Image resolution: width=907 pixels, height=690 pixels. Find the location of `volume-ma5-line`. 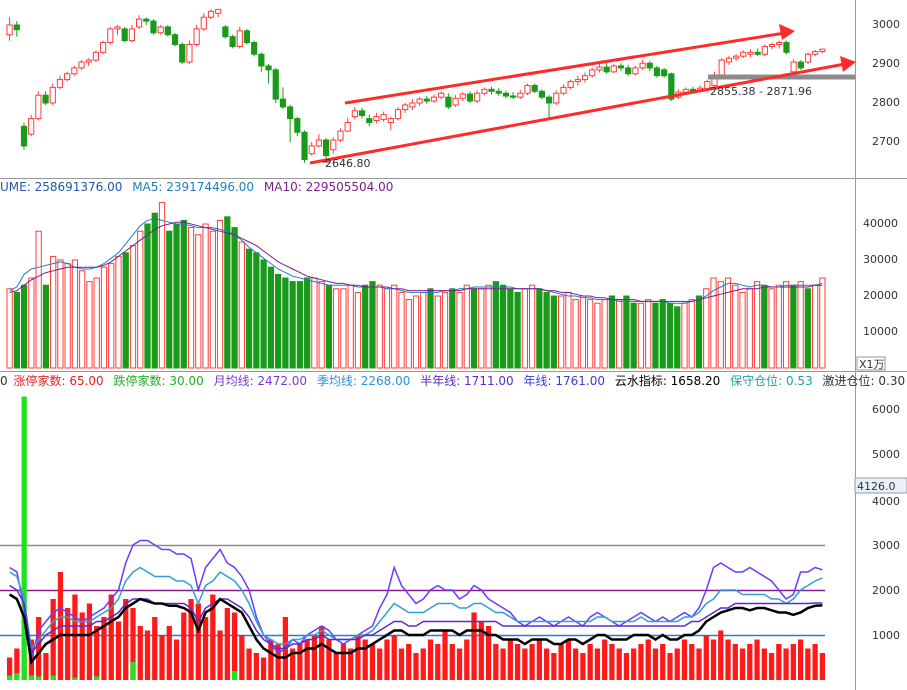

volume-ma5-line is located at coordinates (416, 261).